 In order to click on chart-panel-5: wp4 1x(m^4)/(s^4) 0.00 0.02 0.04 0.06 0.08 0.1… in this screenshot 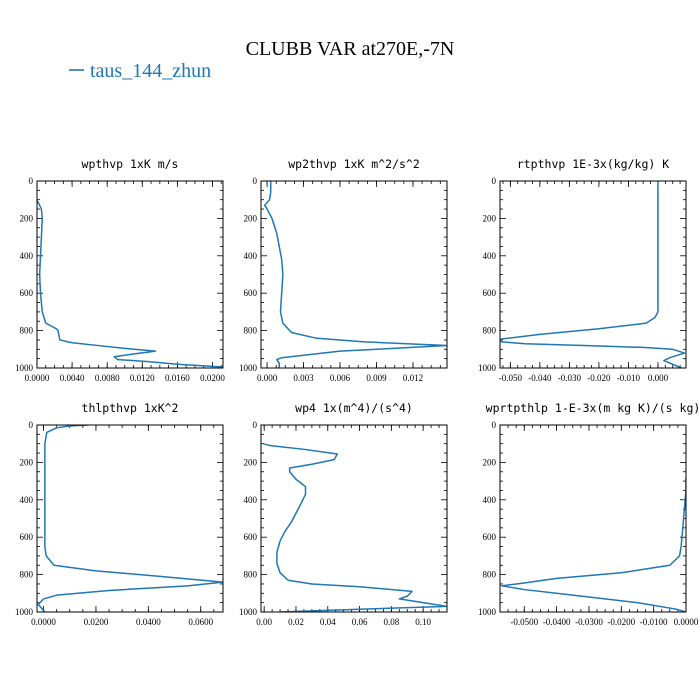, I will do `click(343, 514)`.